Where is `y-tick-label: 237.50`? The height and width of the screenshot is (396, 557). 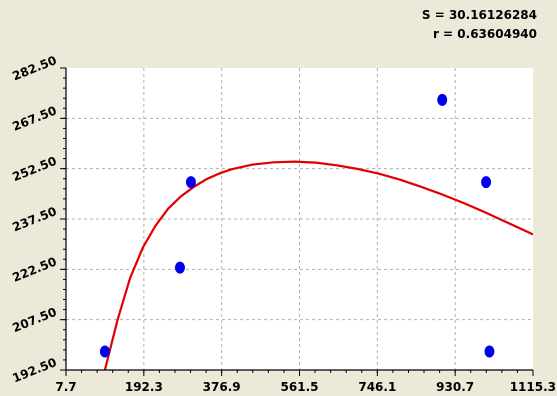
y-tick-label: 237.50 is located at coordinates (34, 219).